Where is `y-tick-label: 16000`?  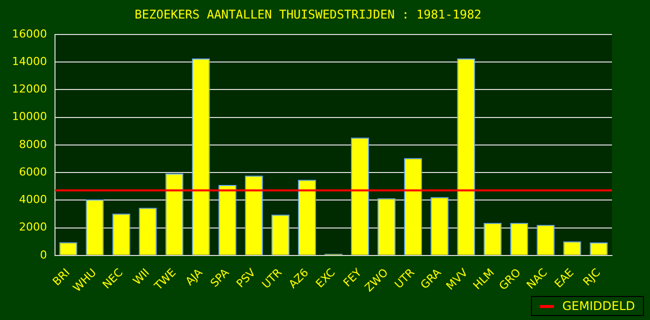
y-tick-label: 16000 is located at coordinates (29, 33).